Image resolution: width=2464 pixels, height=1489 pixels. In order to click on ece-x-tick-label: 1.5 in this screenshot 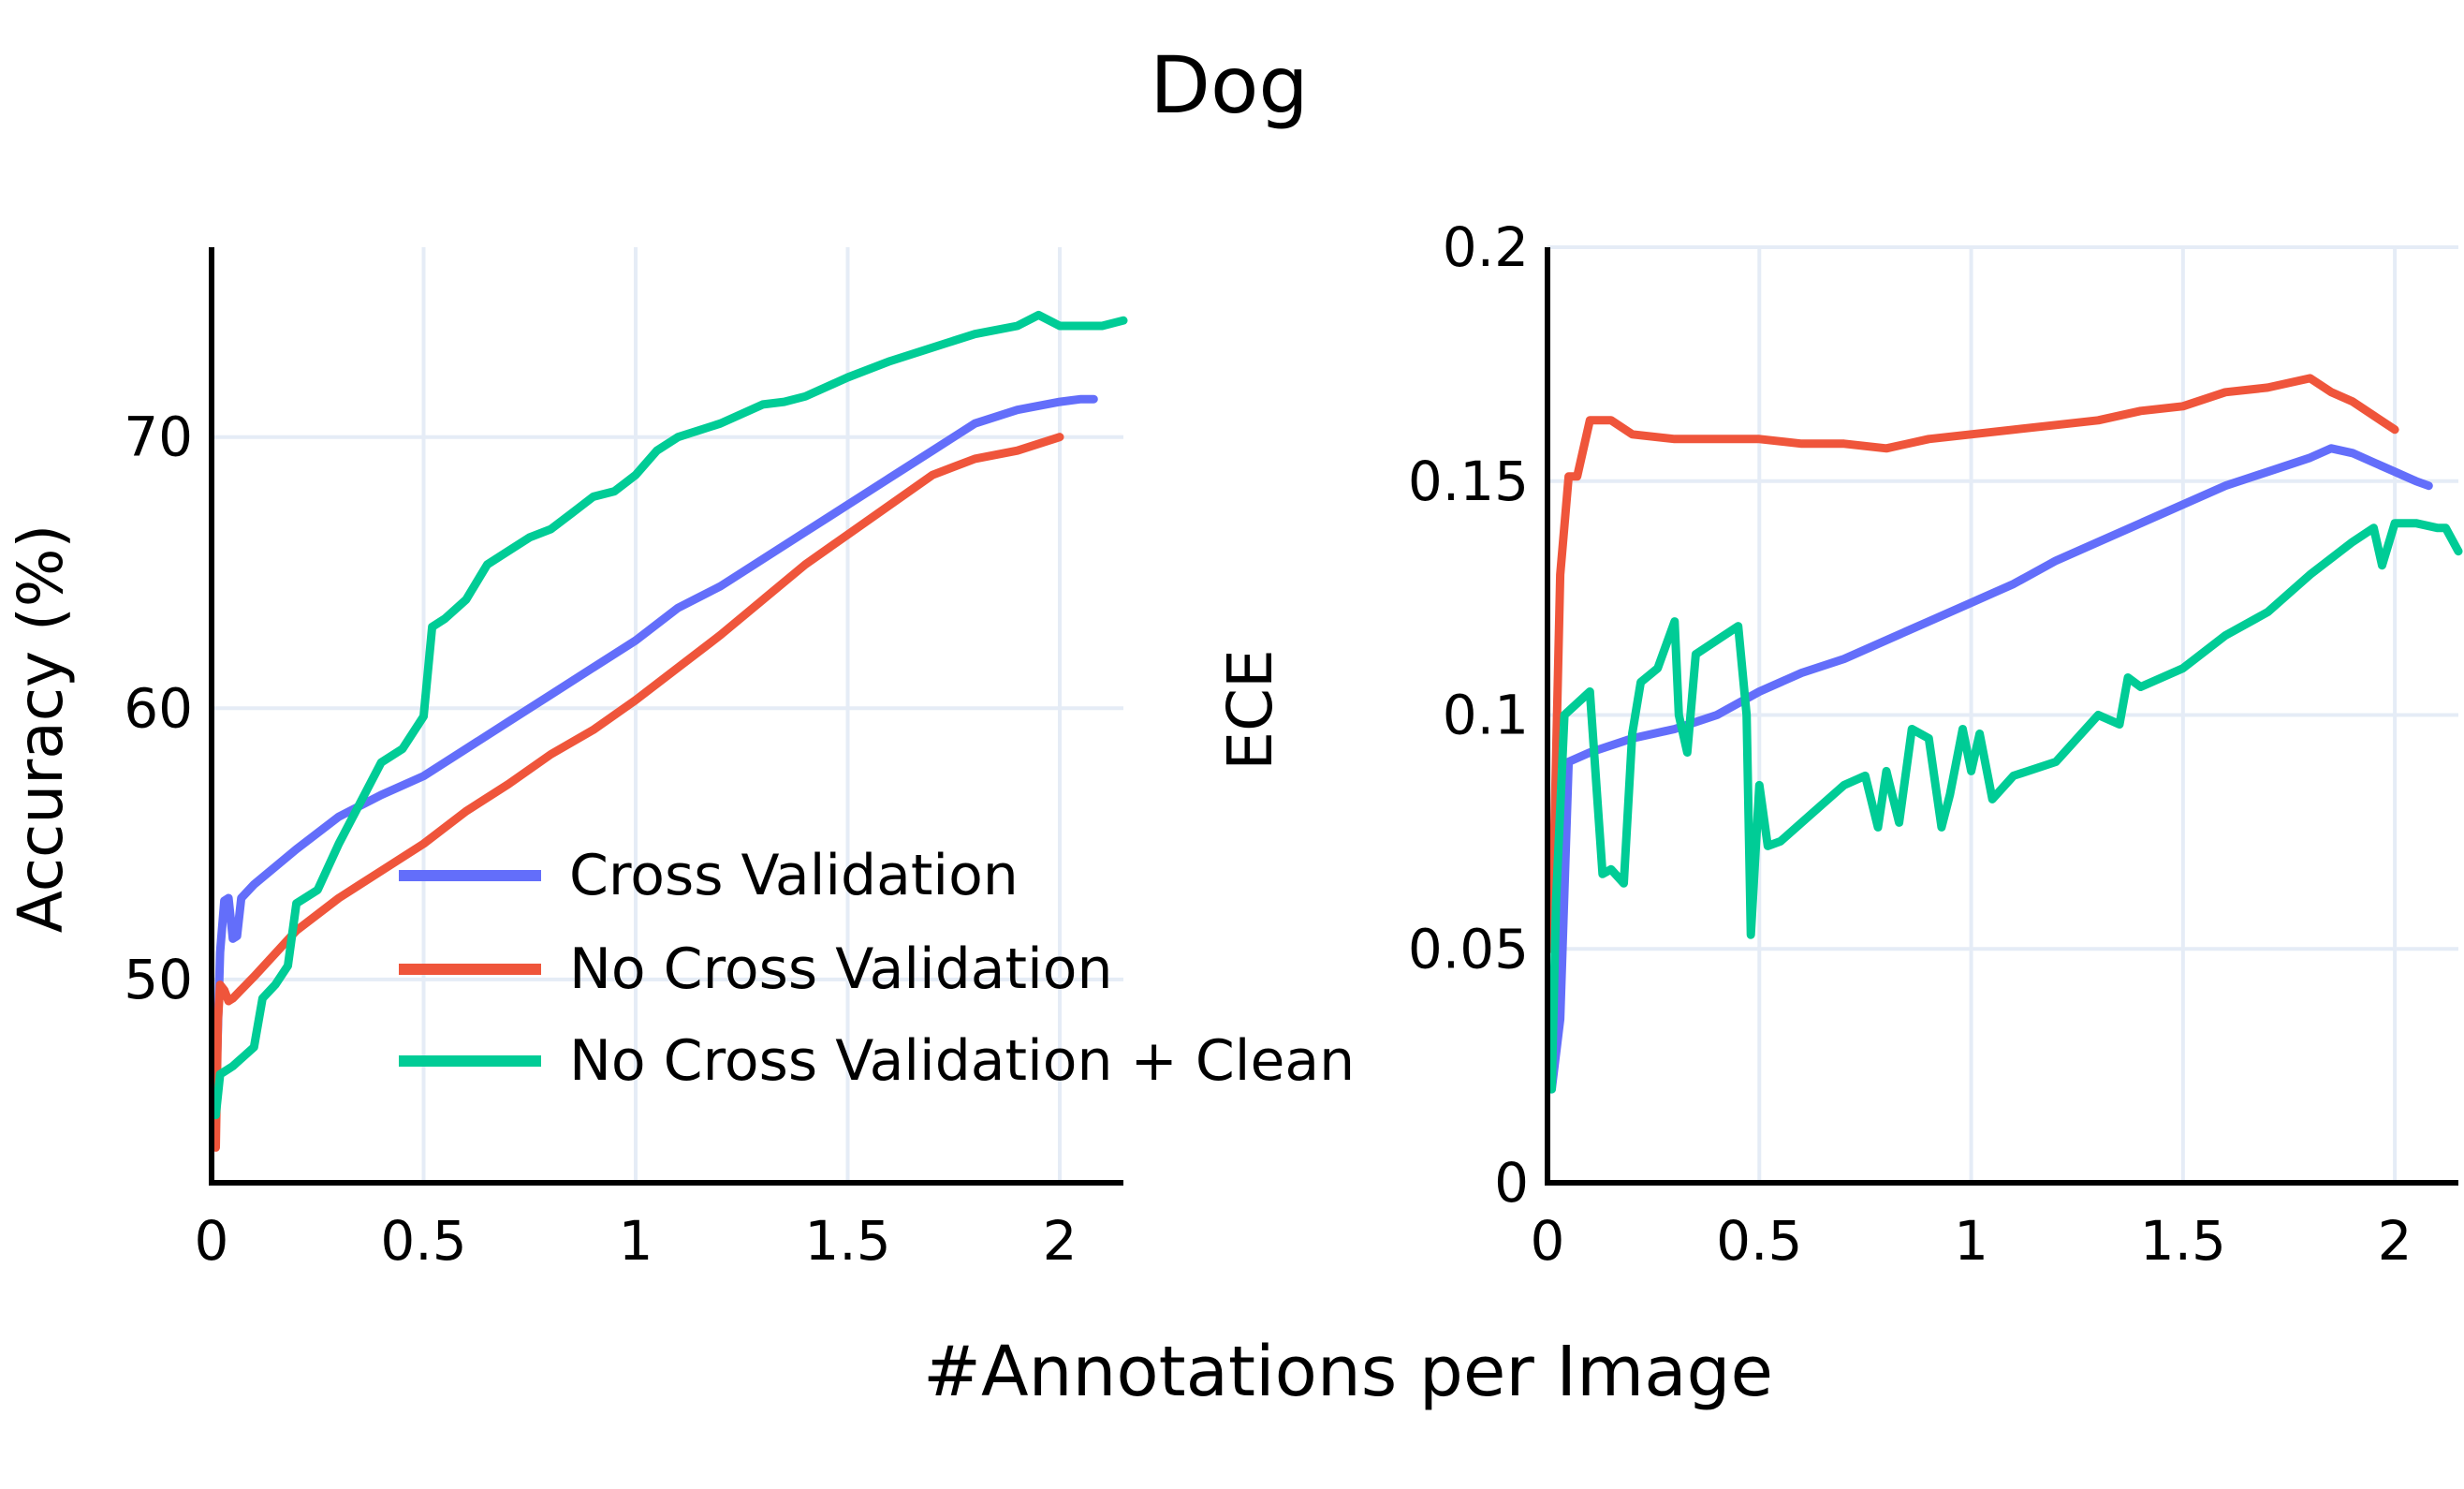, I will do `click(2183, 1241)`.